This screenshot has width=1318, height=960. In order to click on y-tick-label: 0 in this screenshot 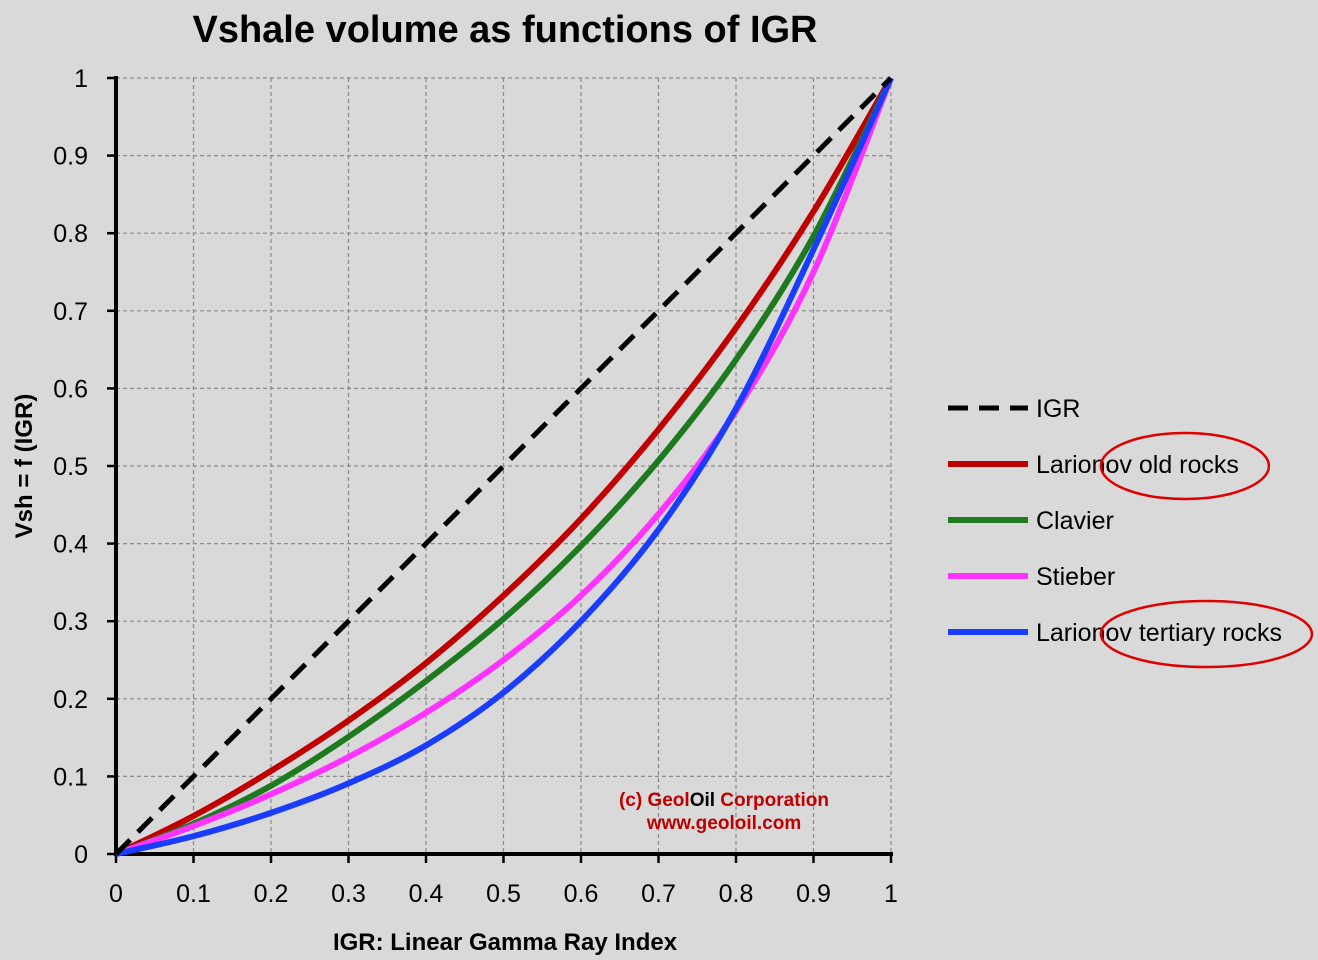, I will do `click(81, 855)`.